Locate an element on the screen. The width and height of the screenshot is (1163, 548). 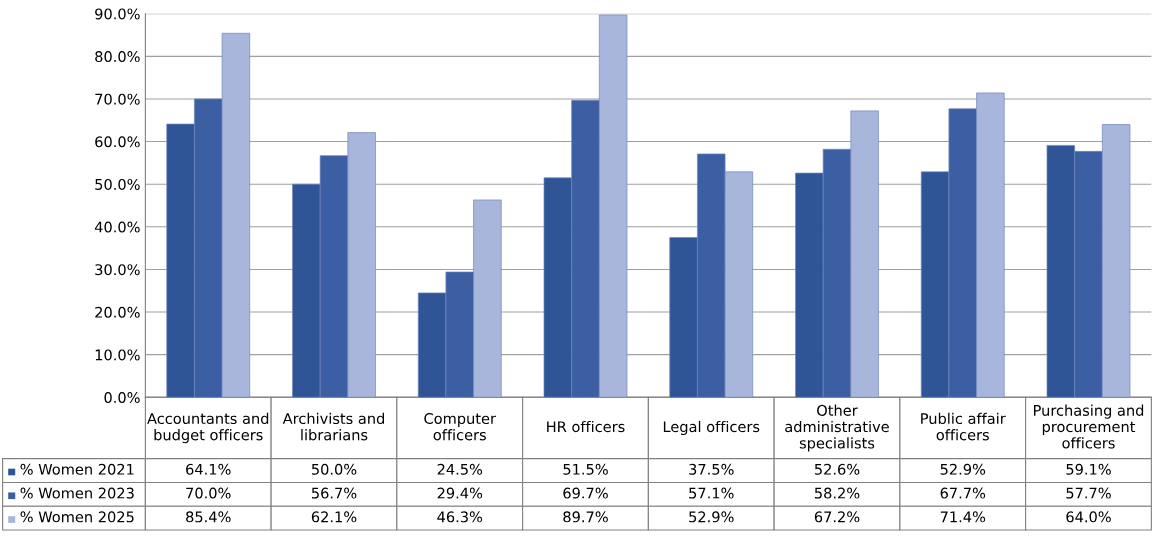
x-tick-label: Other administrative specialists is located at coordinates (837, 428).